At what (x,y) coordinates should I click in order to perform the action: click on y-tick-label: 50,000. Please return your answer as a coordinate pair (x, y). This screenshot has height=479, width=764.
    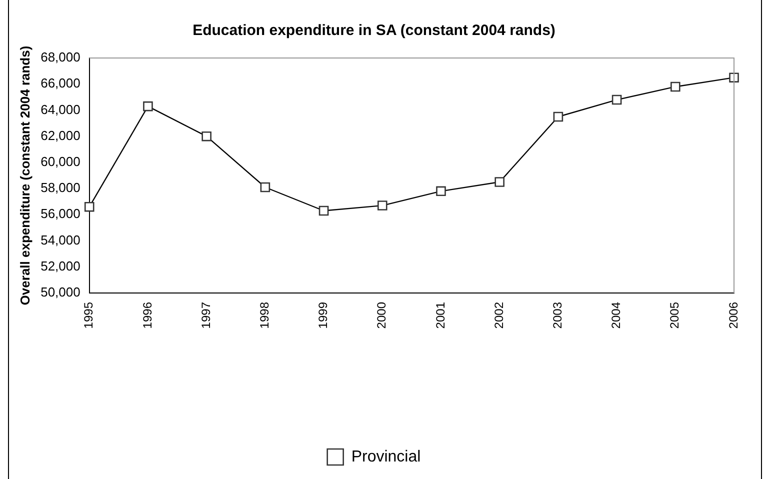
    Looking at the image, I should click on (60, 292).